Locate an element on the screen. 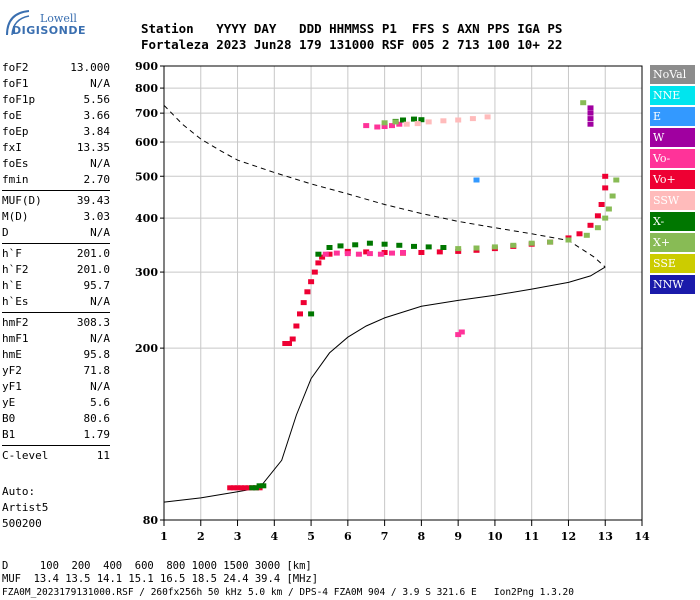 Image resolution: width=700 pixels, height=600 pixels. legend-item-sse: SSE is located at coordinates (672, 263).